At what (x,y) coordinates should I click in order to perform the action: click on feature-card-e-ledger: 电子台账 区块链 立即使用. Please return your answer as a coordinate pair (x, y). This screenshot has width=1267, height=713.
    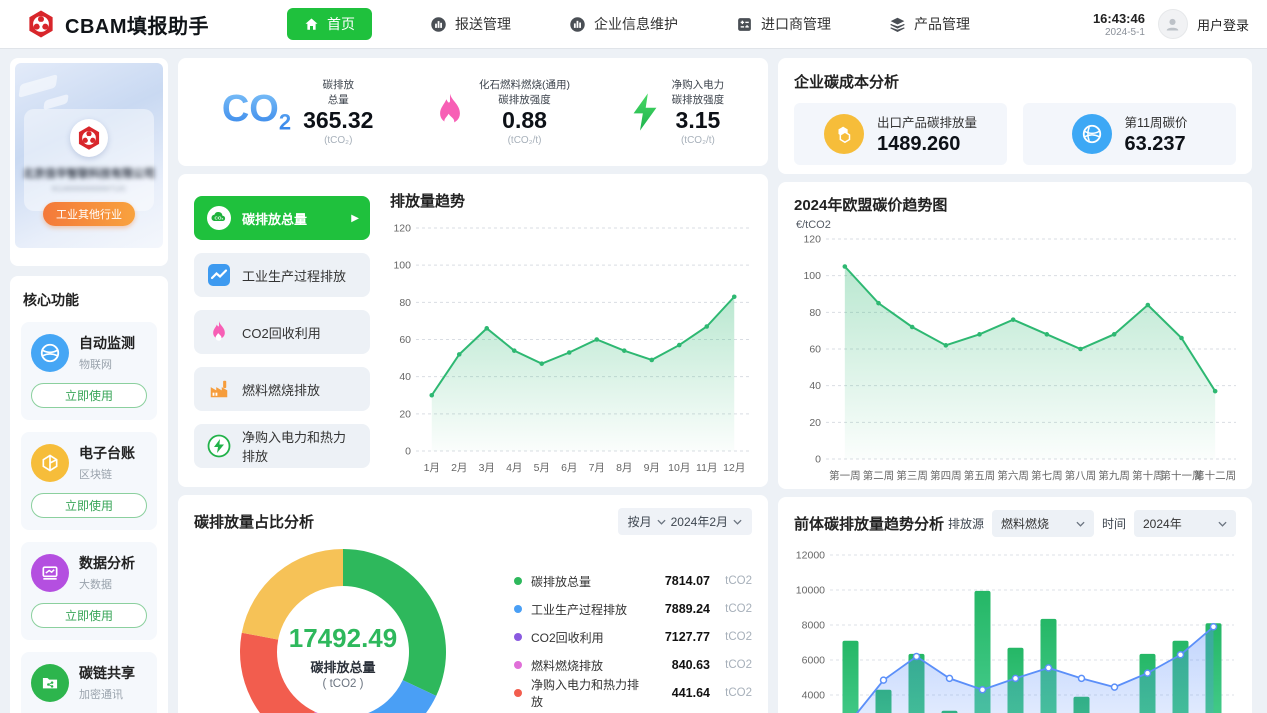
    Looking at the image, I should click on (89, 481).